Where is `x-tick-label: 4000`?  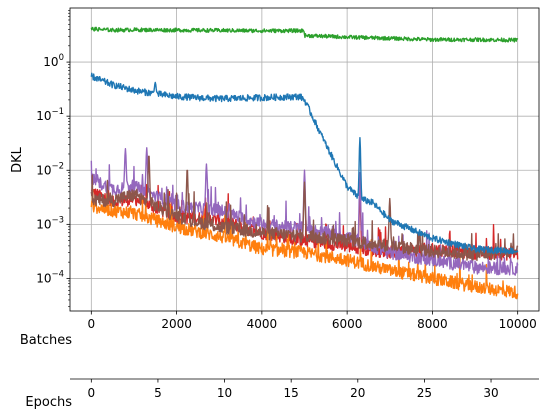
x-tick-label: 4000 is located at coordinates (262, 324).